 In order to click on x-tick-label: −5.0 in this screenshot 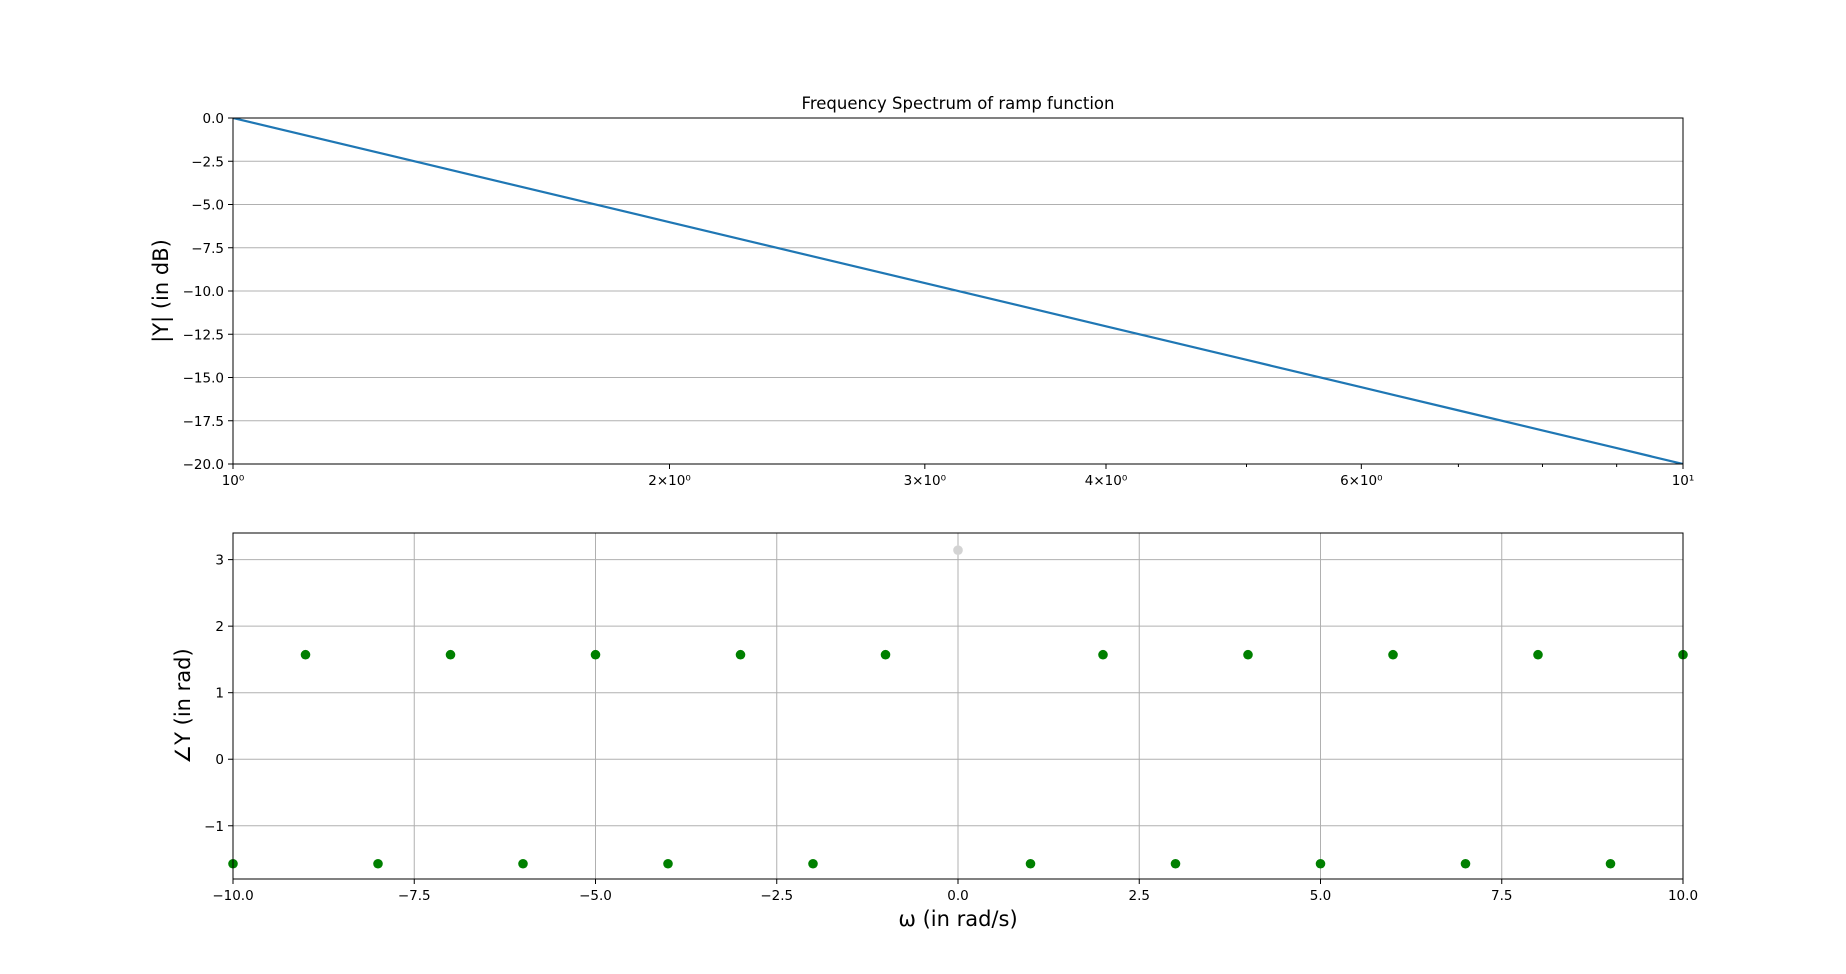, I will do `click(595, 896)`.